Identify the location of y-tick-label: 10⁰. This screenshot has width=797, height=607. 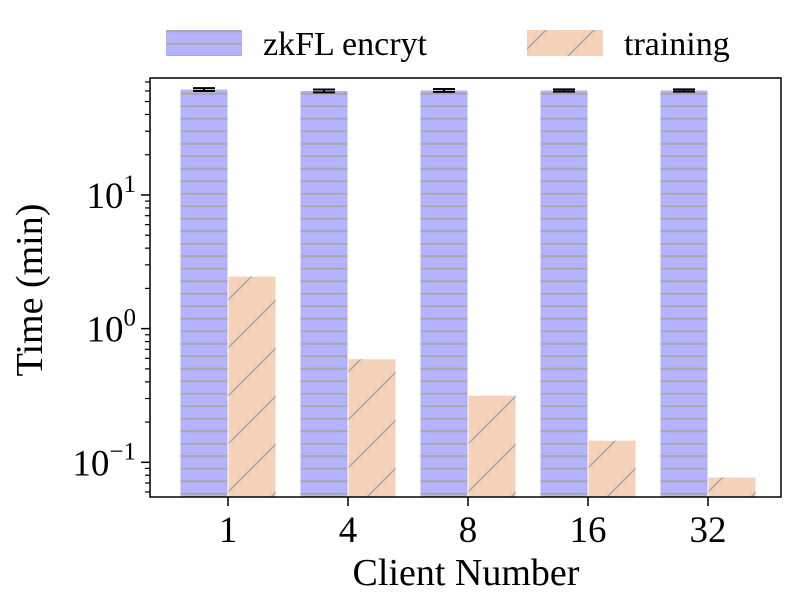
(112, 328).